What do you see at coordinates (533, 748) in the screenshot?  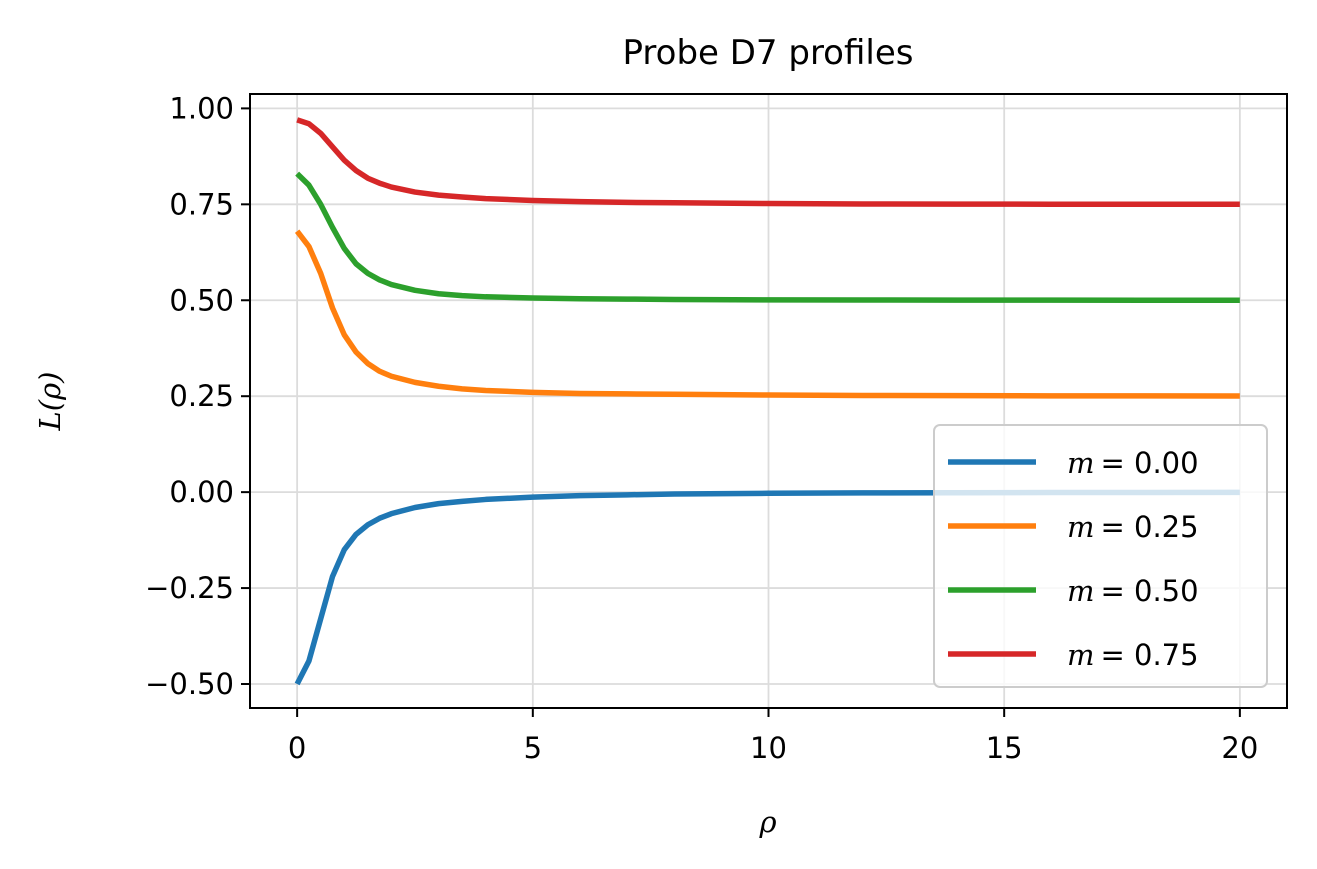 I see `x-tick-label: 5` at bounding box center [533, 748].